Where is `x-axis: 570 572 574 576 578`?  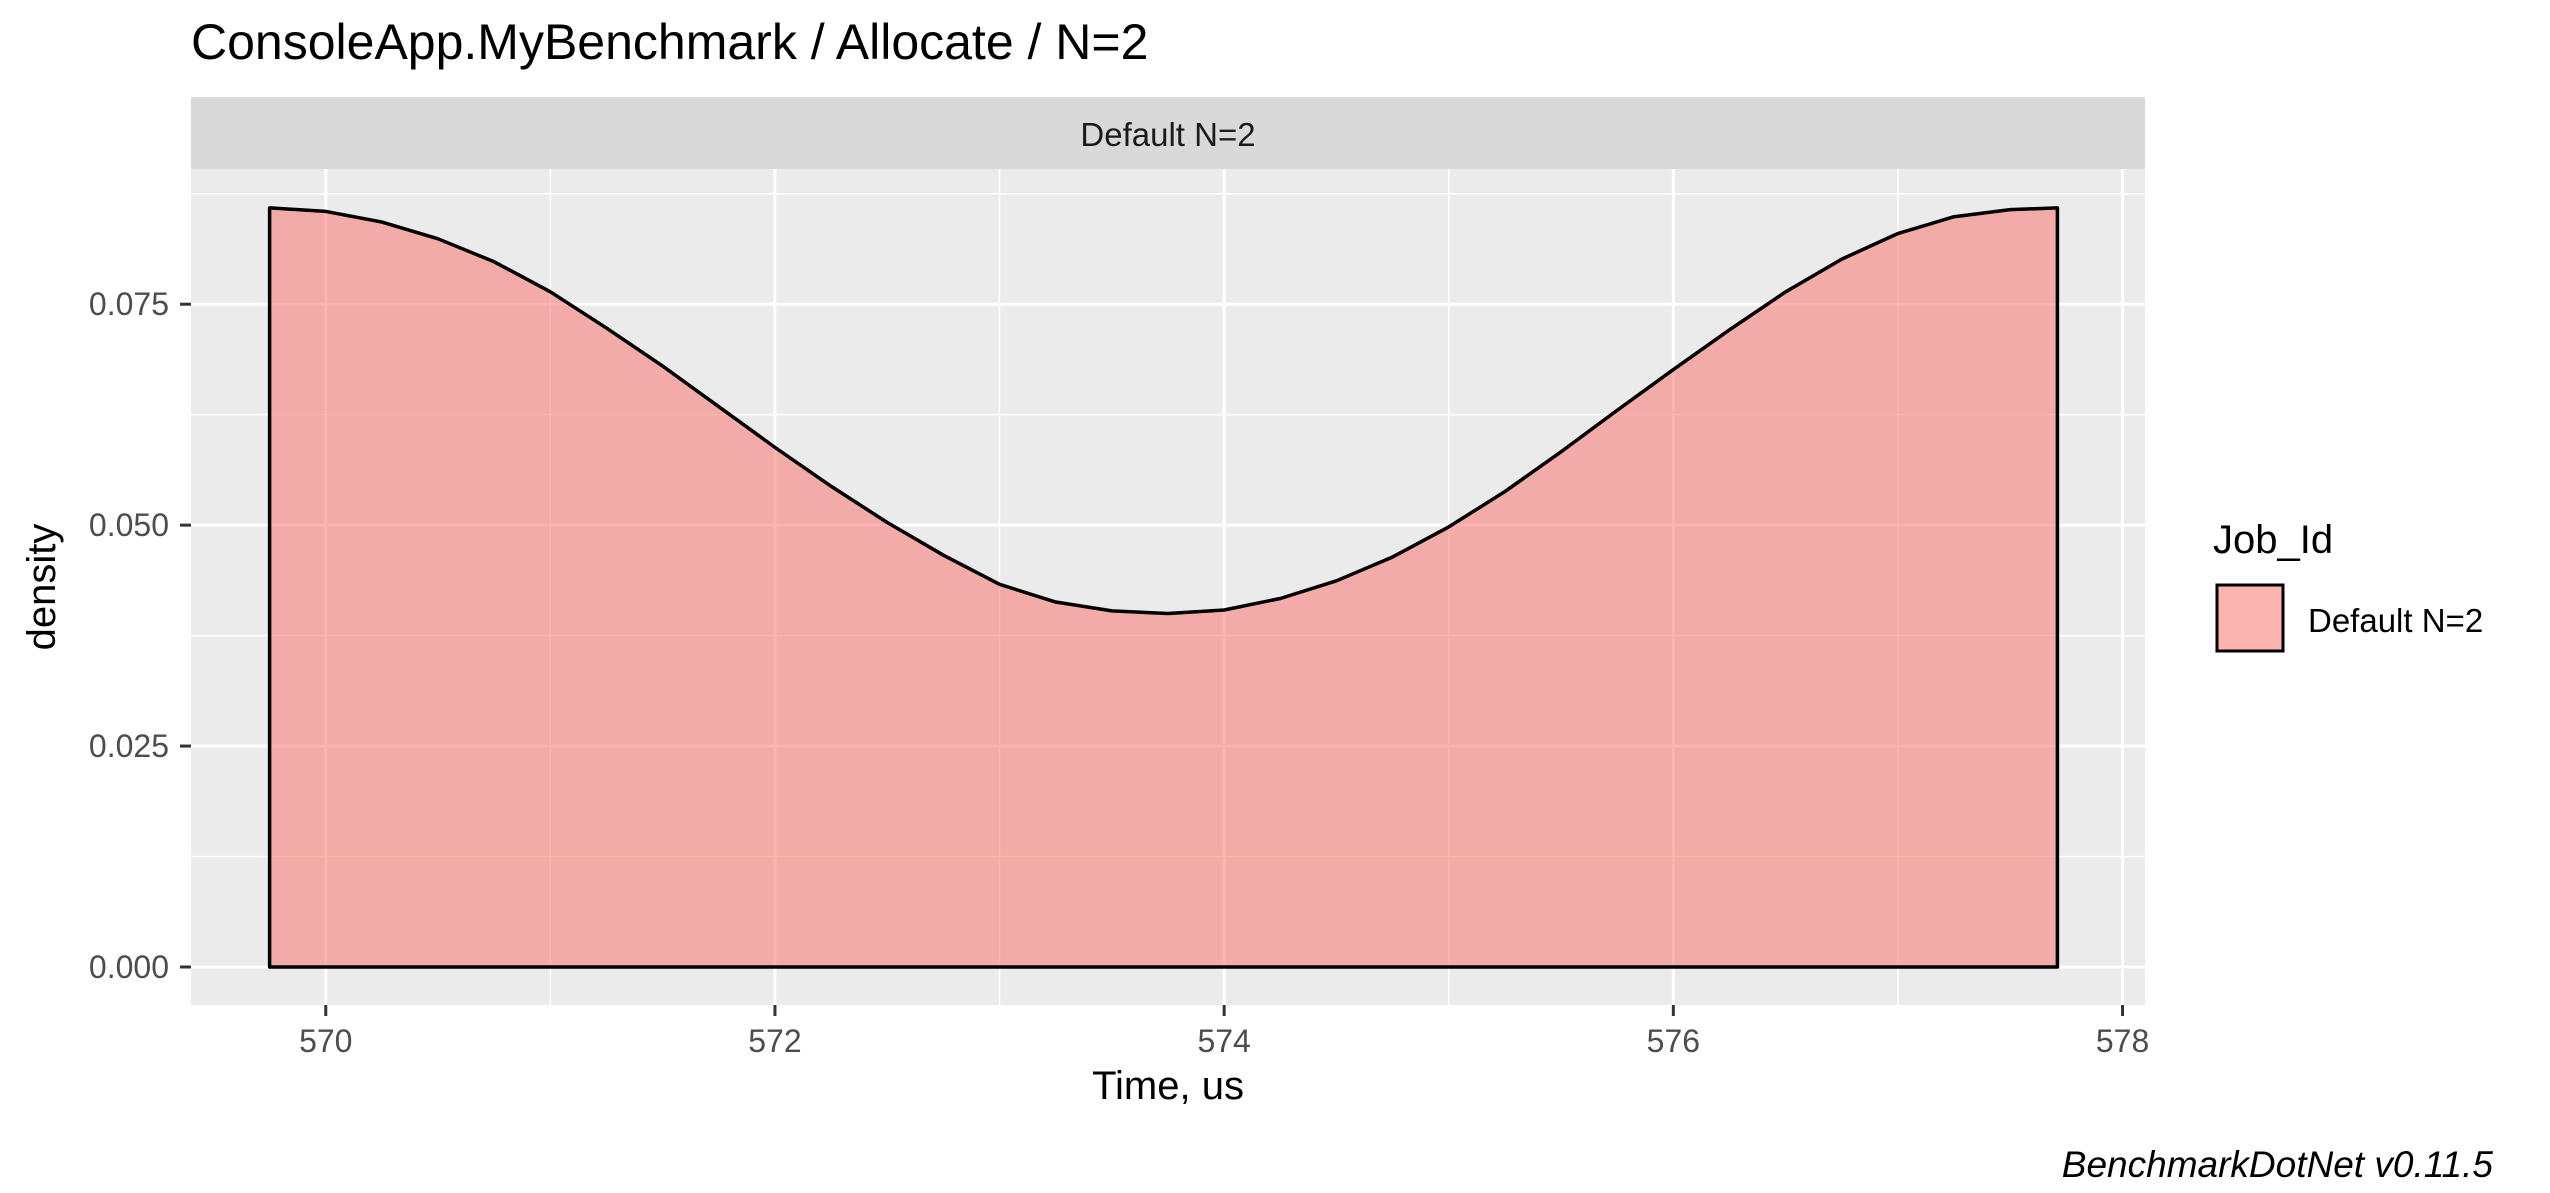
x-axis: 570 572 574 576 578 is located at coordinates (1224, 1032).